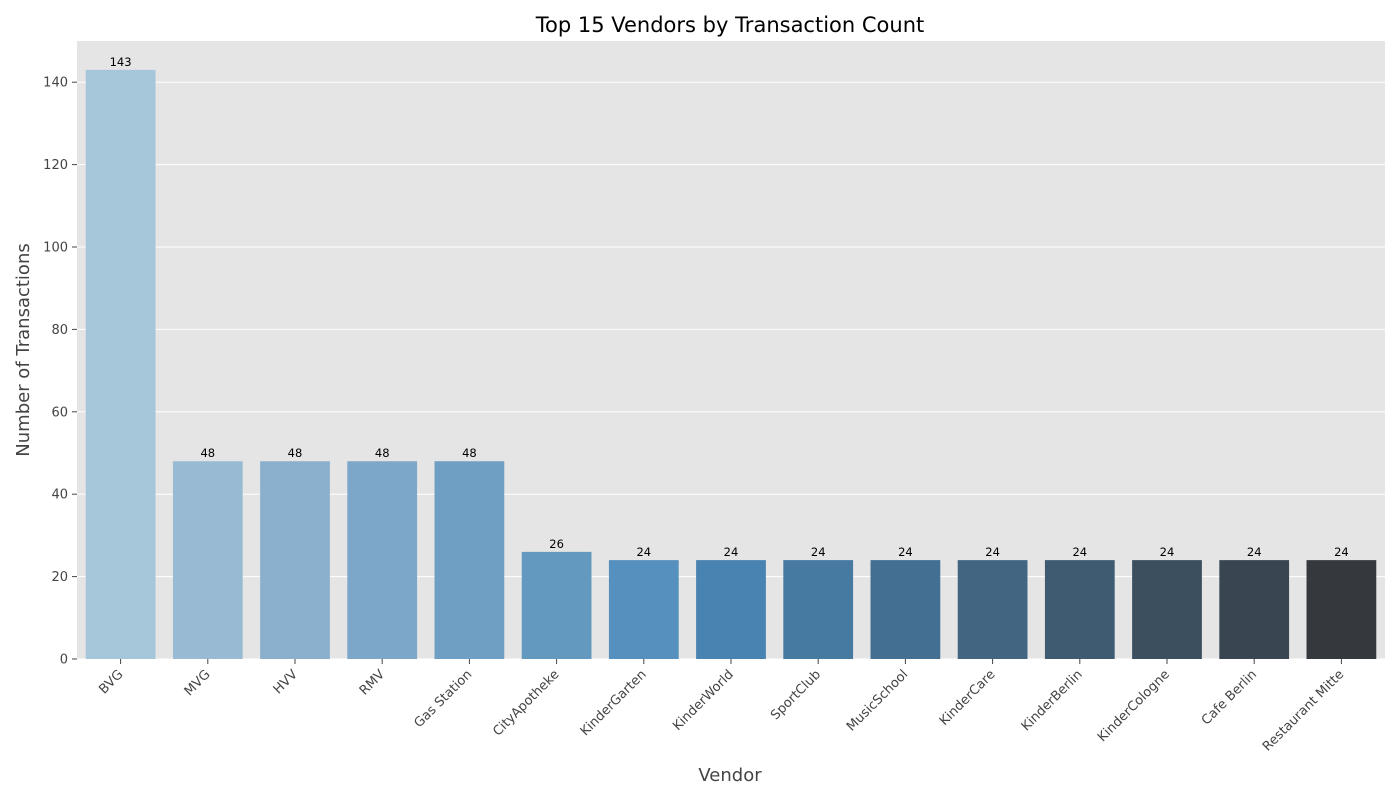 This screenshot has height=800, width=1400. I want to click on x-tick-label: Cafe Berlin, so click(1229, 697).